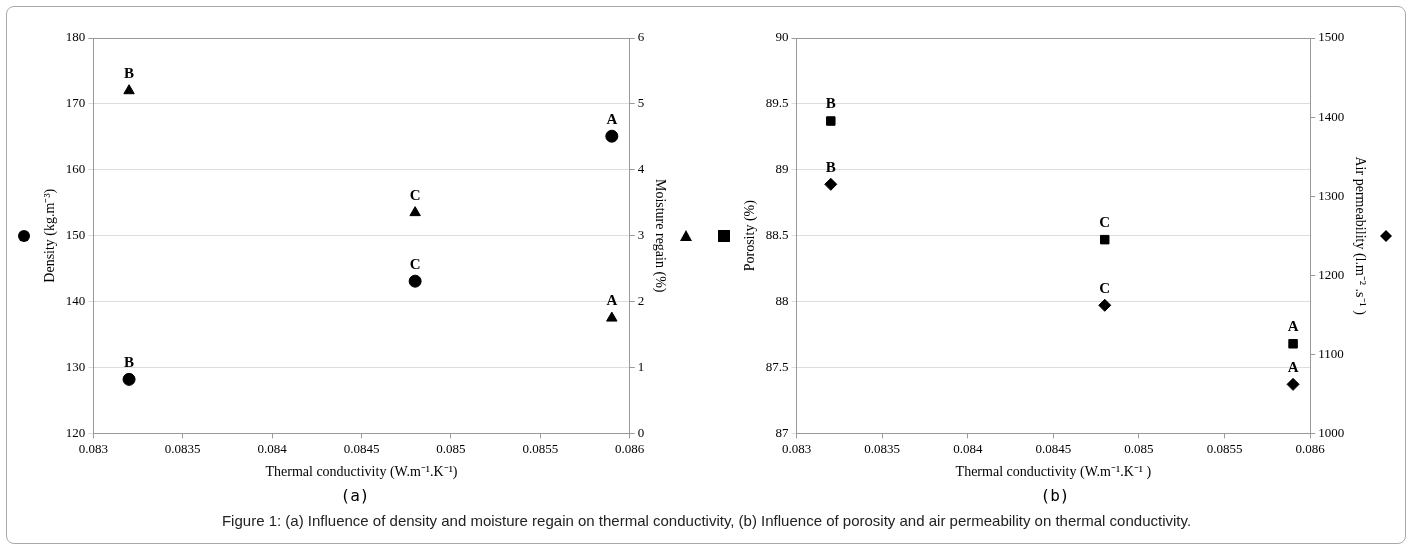 This screenshot has height=552, width=1413. Describe the element at coordinates (641, 103) in the screenshot. I see `y2-tick-label: 5` at that location.